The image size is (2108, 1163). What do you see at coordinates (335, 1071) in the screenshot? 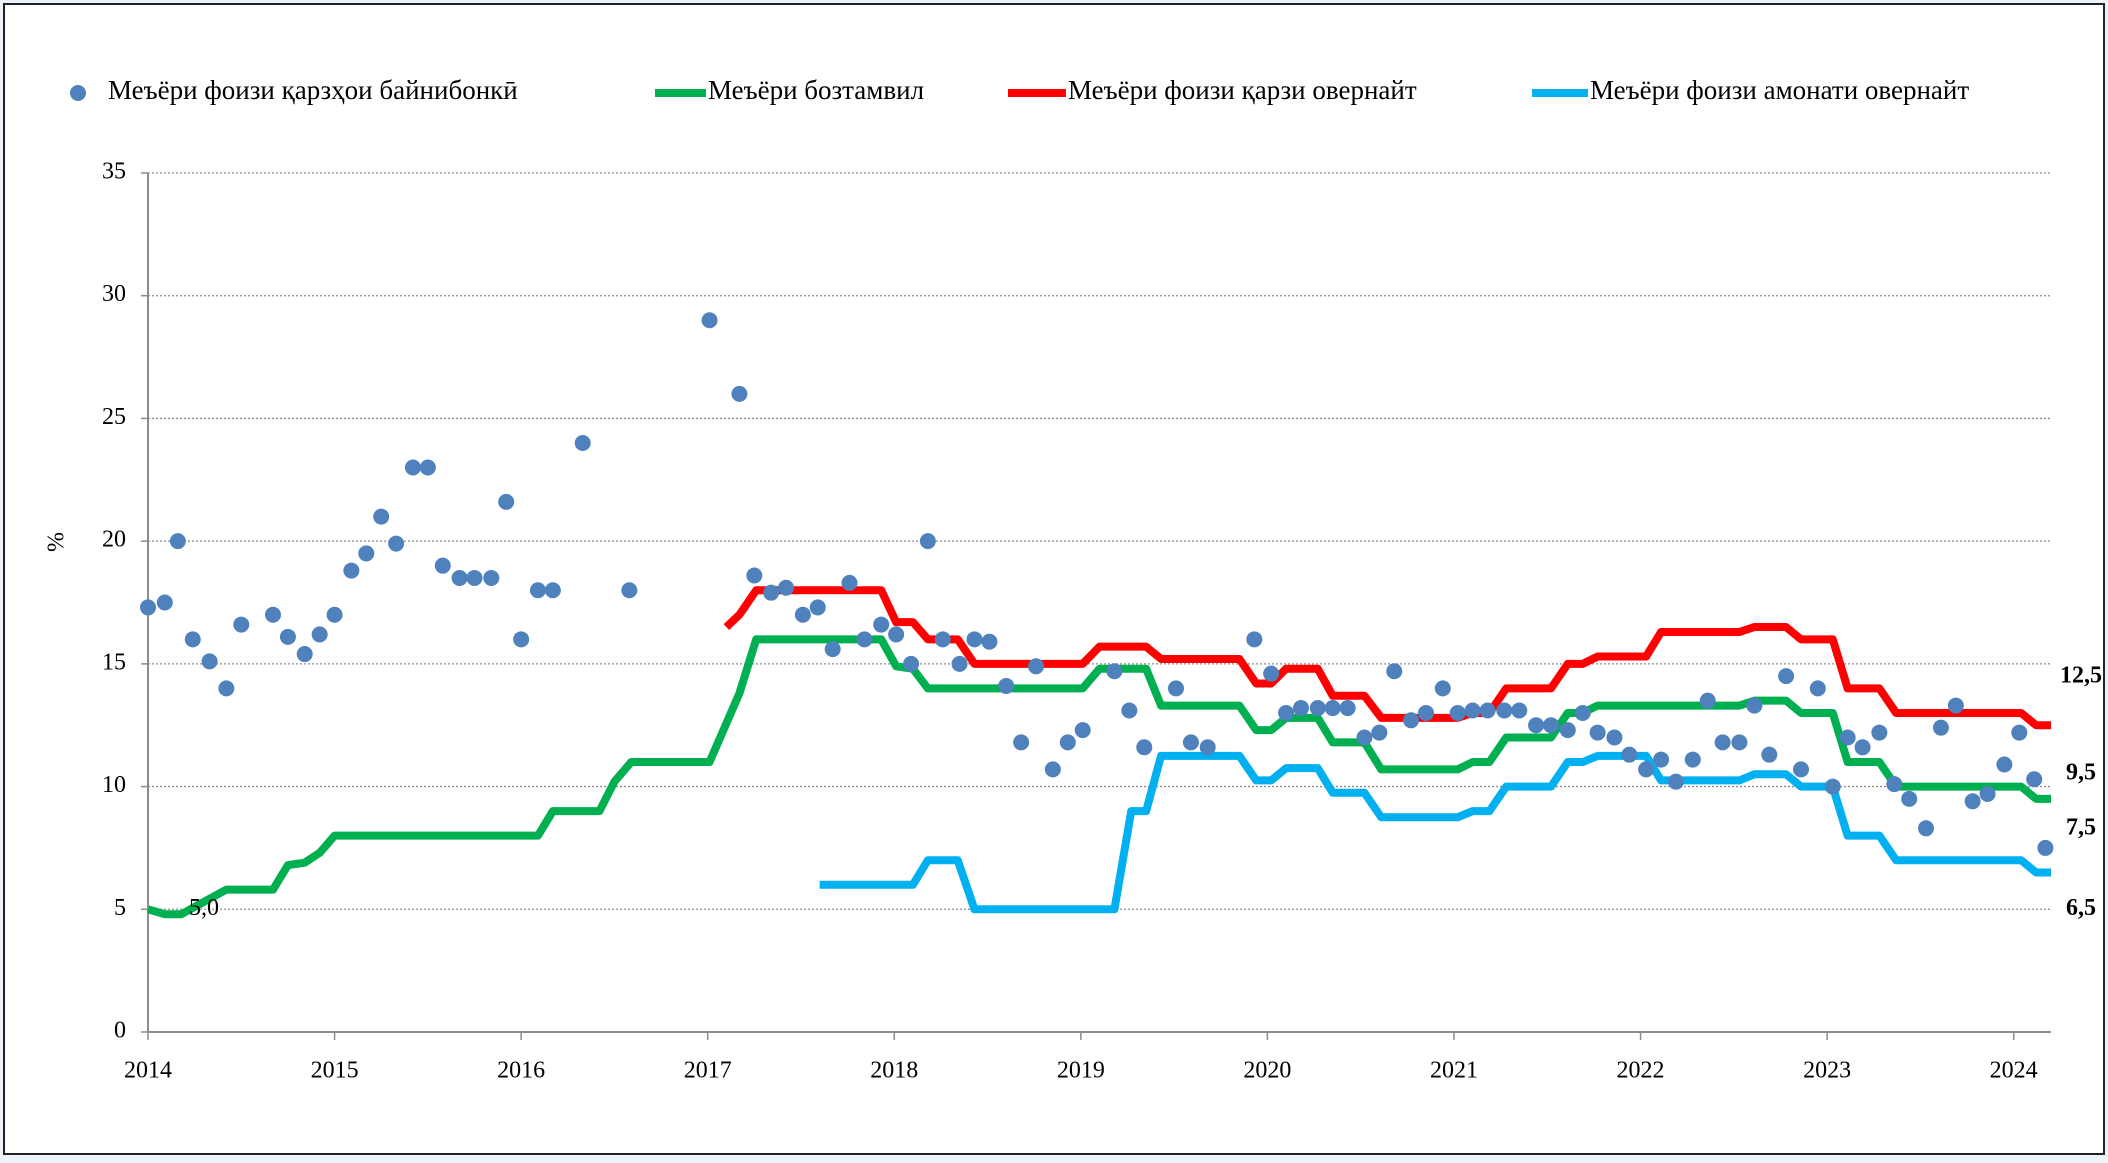
I see `x-tick-label: 2015` at bounding box center [335, 1071].